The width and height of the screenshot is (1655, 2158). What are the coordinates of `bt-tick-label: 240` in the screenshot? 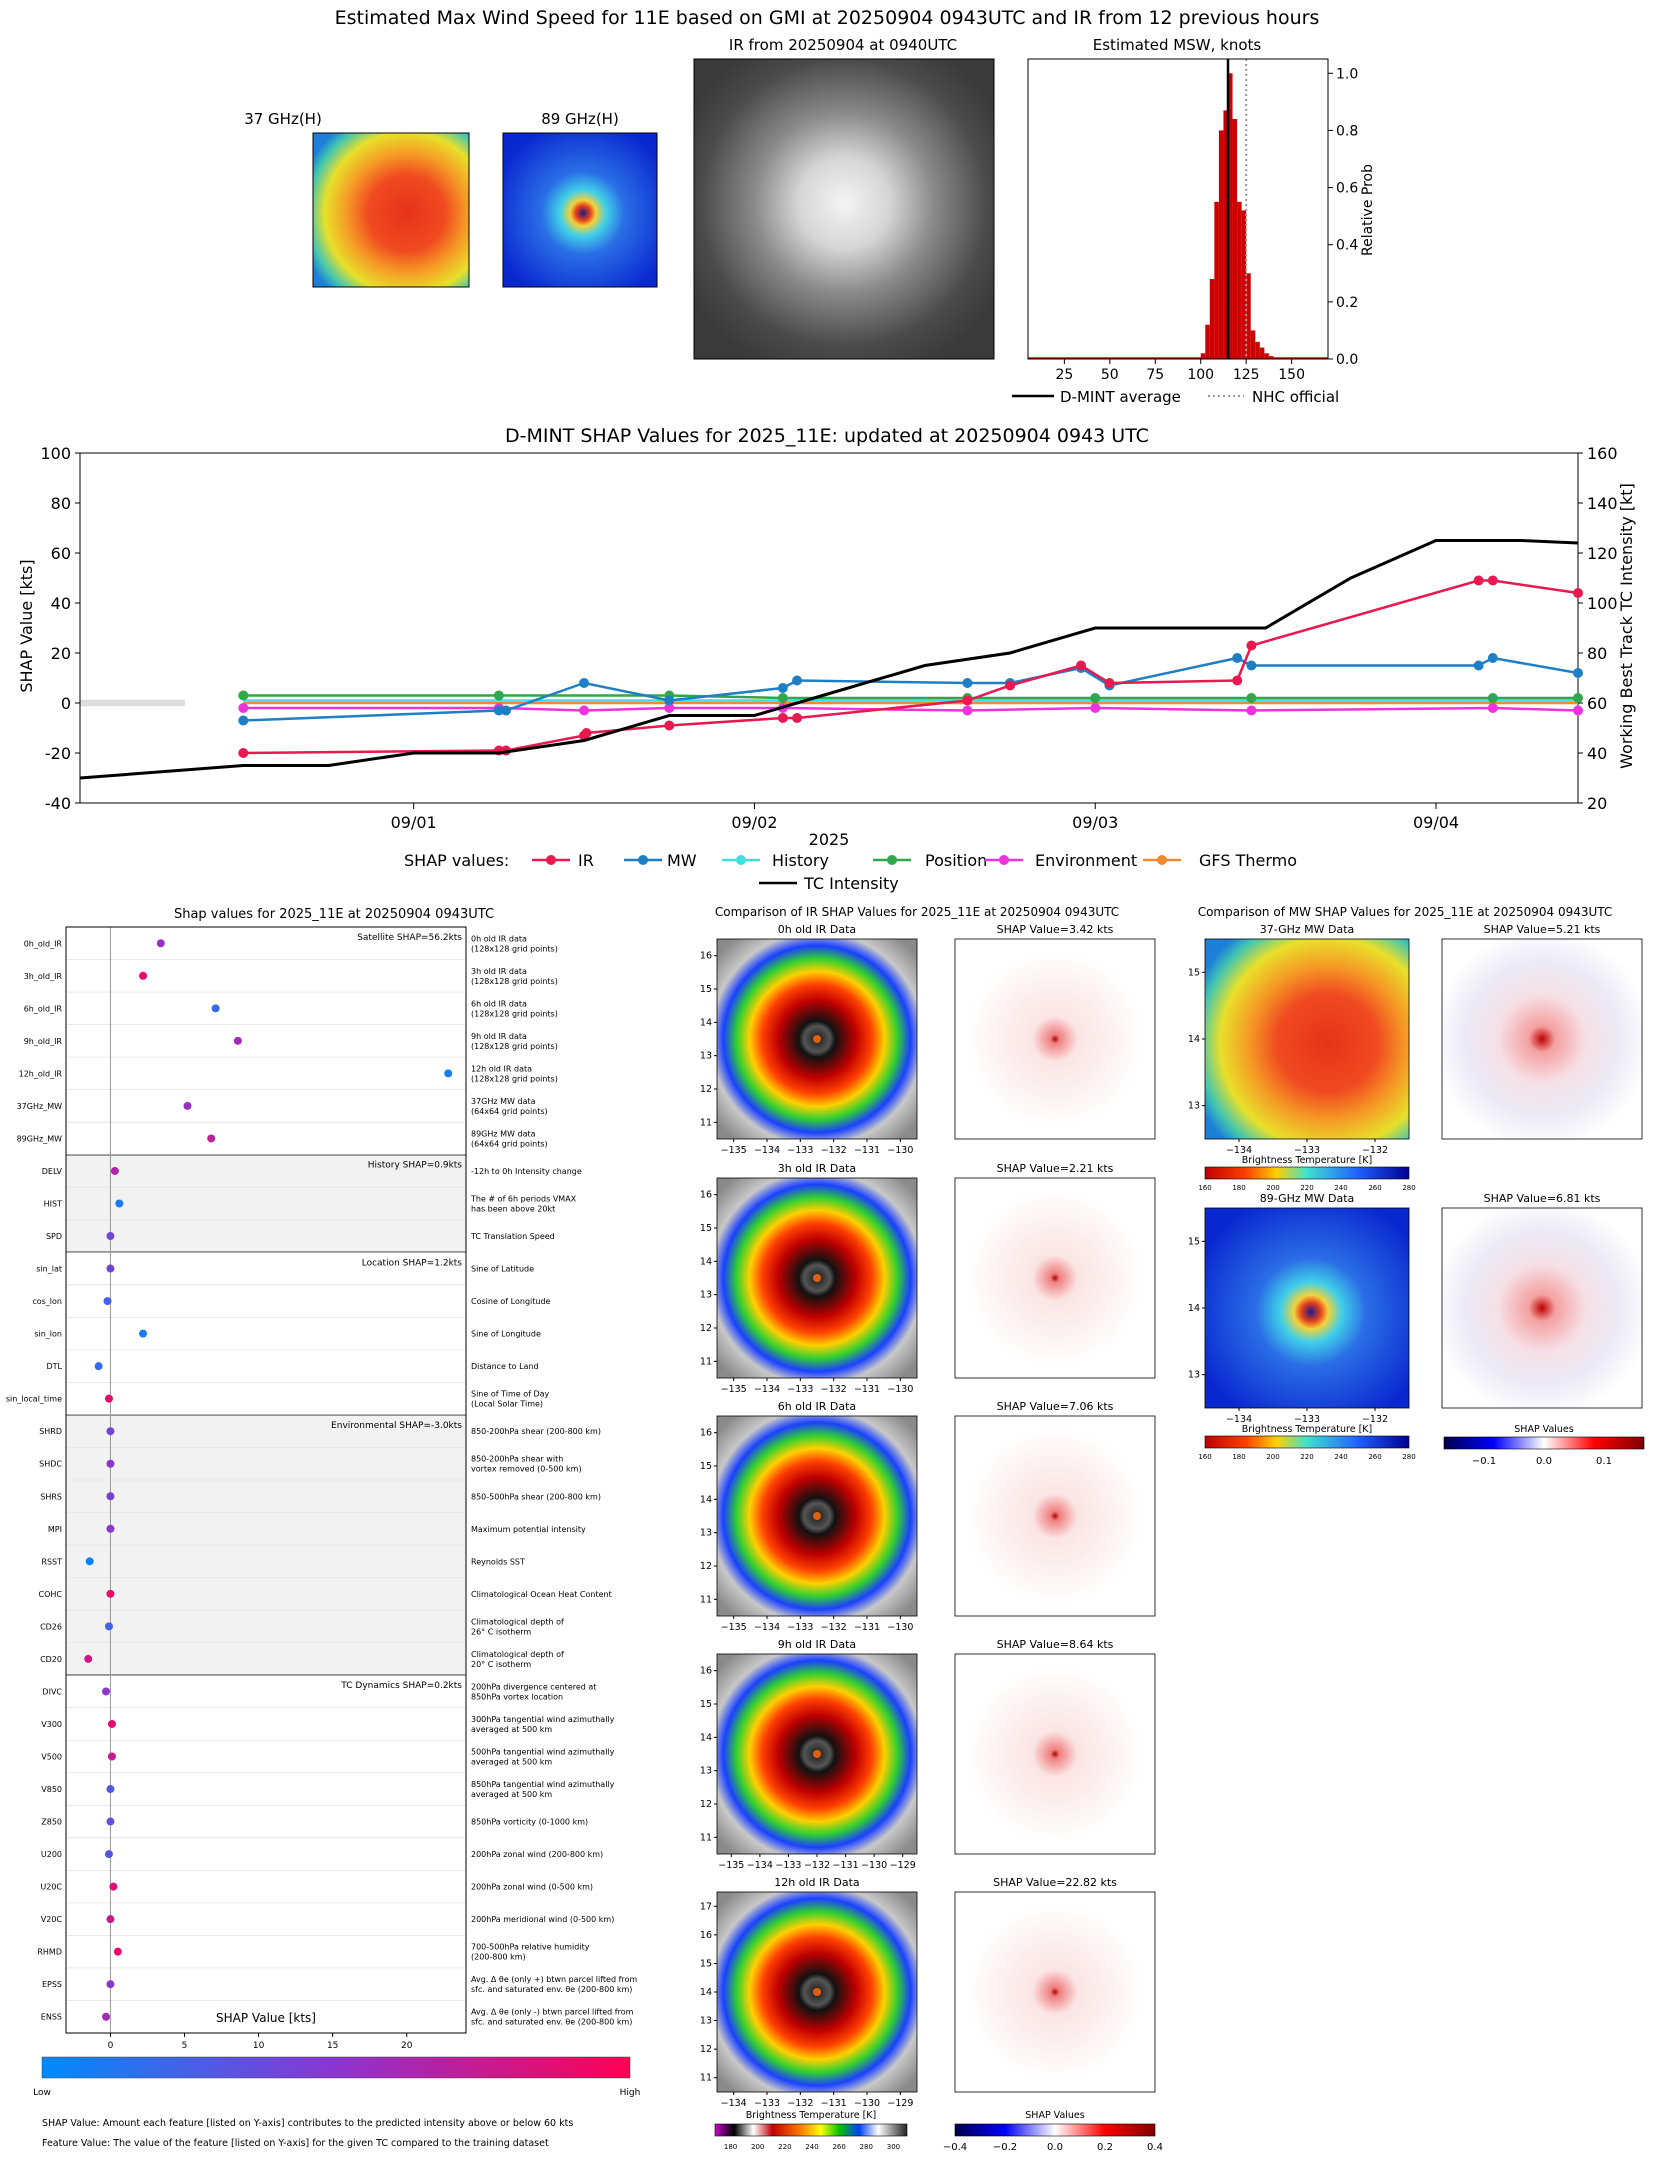 It's located at (1340, 1188).